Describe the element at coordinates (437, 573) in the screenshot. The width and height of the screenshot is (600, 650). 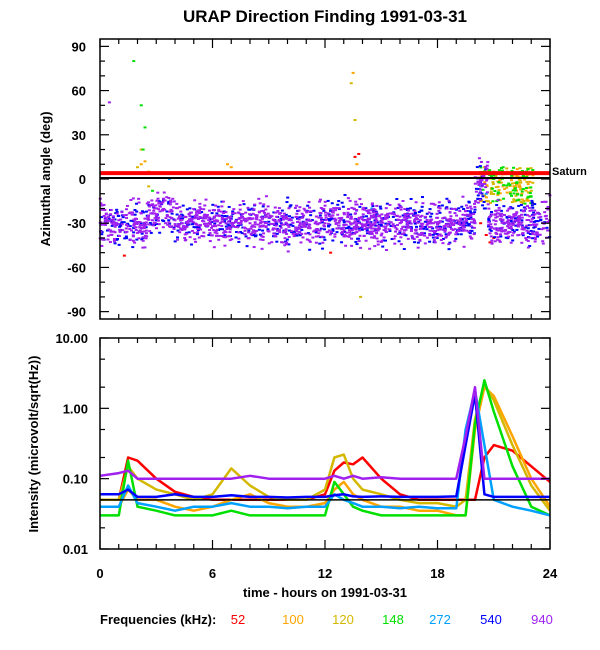
I see `x-tick-label: 18` at that location.